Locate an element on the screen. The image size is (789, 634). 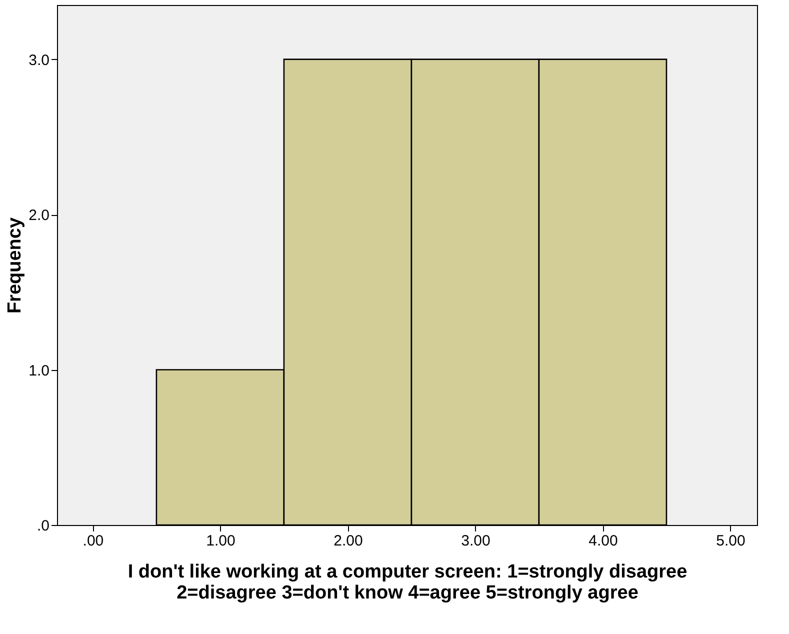
x-tick-label: 4.00 is located at coordinates (603, 541).